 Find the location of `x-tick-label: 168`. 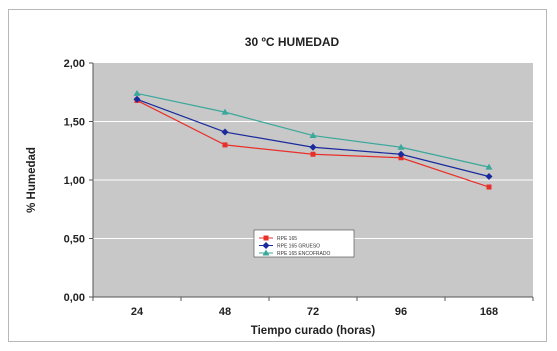

x-tick-label: 168 is located at coordinates (489, 312).